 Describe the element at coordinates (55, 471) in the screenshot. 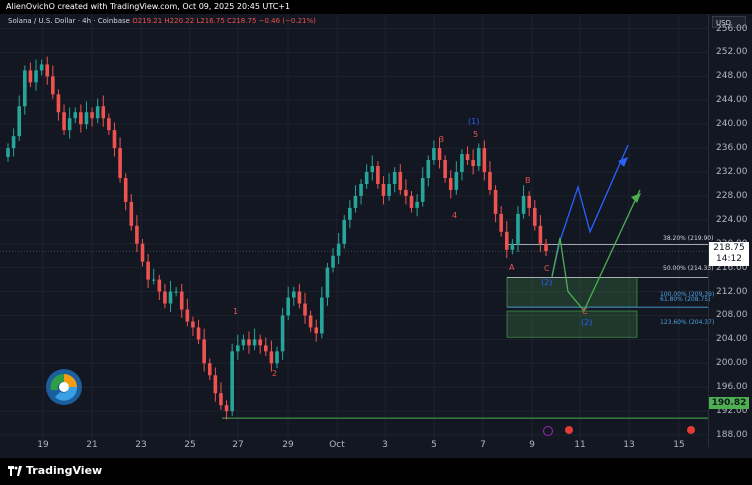

I see `tradingview-brand: TradingView` at that location.